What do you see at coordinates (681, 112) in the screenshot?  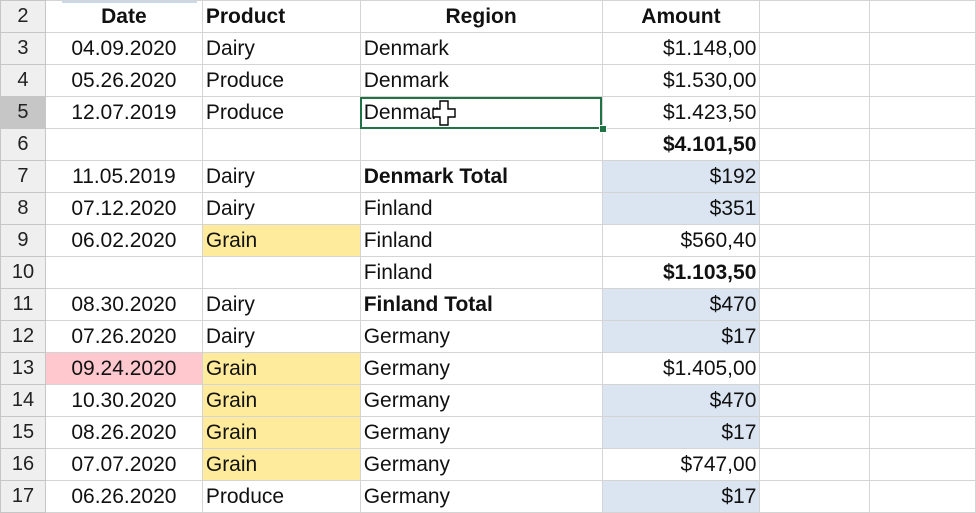 I see `cell-amount: $1.423,50` at bounding box center [681, 112].